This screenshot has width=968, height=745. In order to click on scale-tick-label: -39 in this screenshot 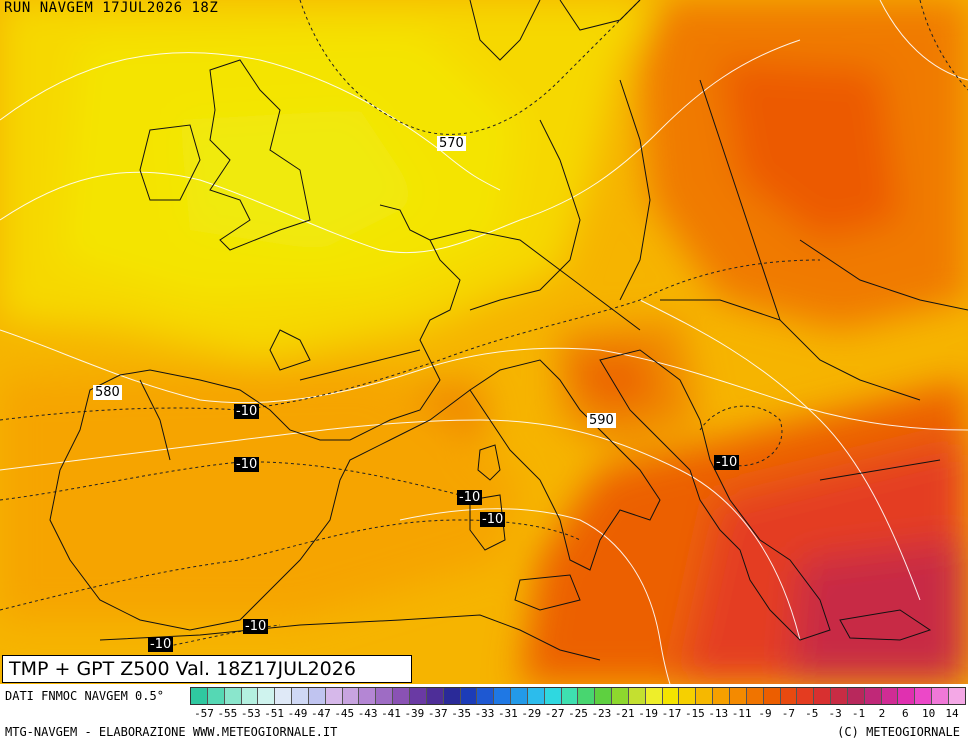, I will do `click(414, 713)`.